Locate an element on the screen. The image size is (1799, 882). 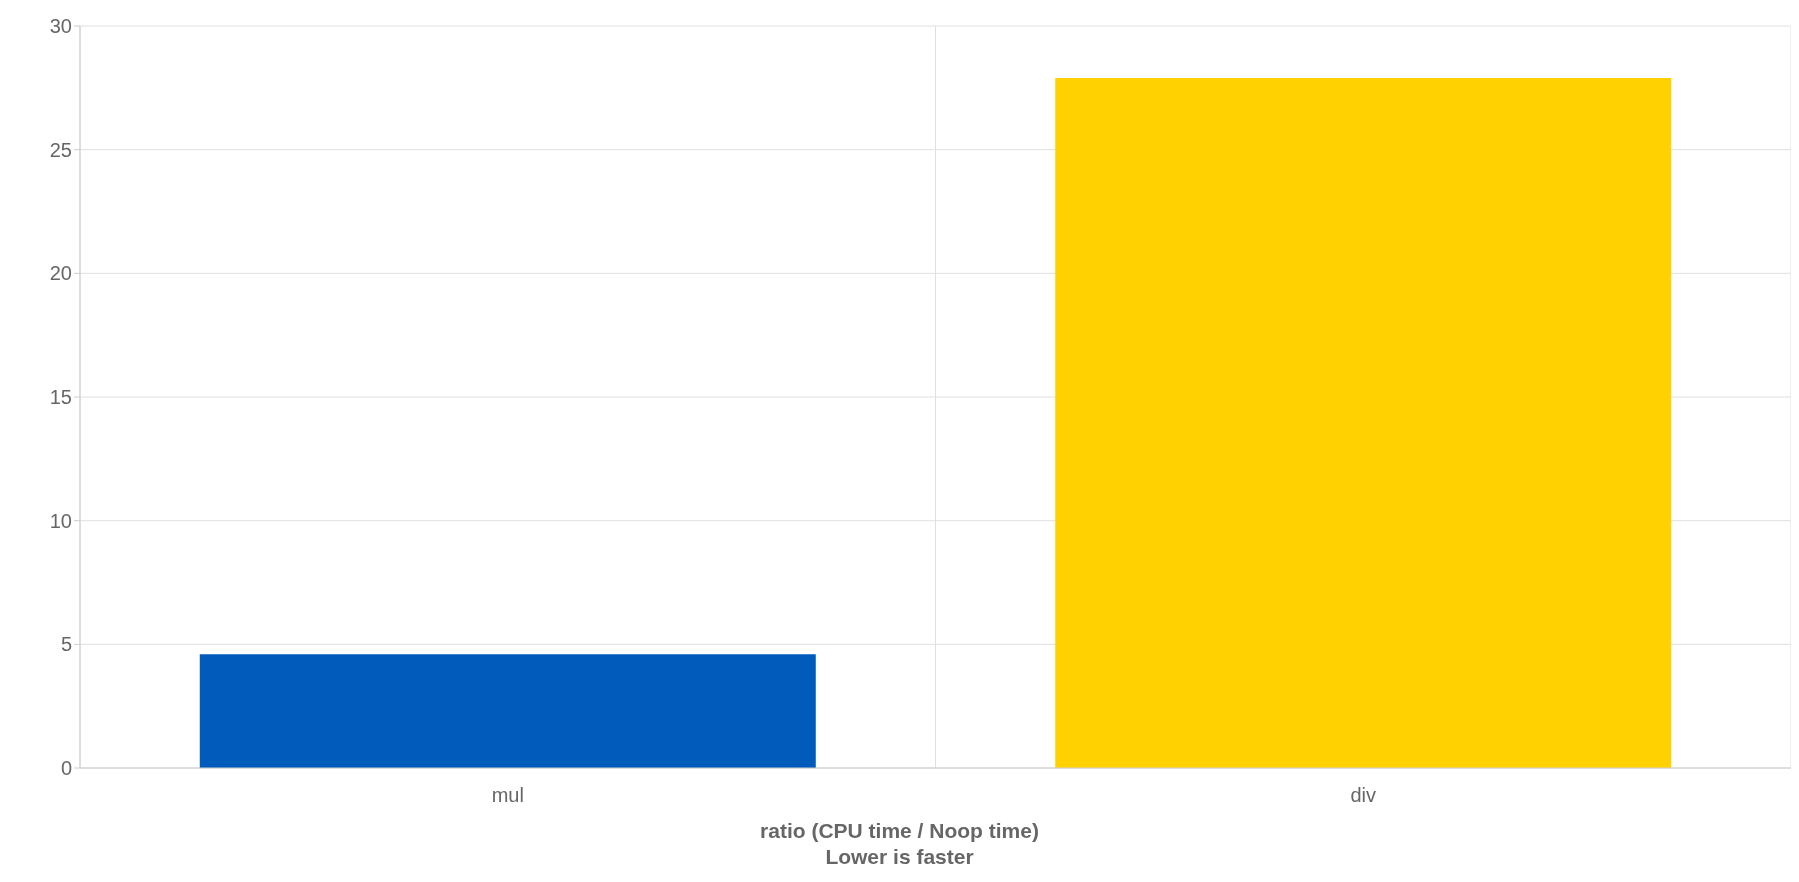
y-tick-label: 0 is located at coordinates (66, 768).